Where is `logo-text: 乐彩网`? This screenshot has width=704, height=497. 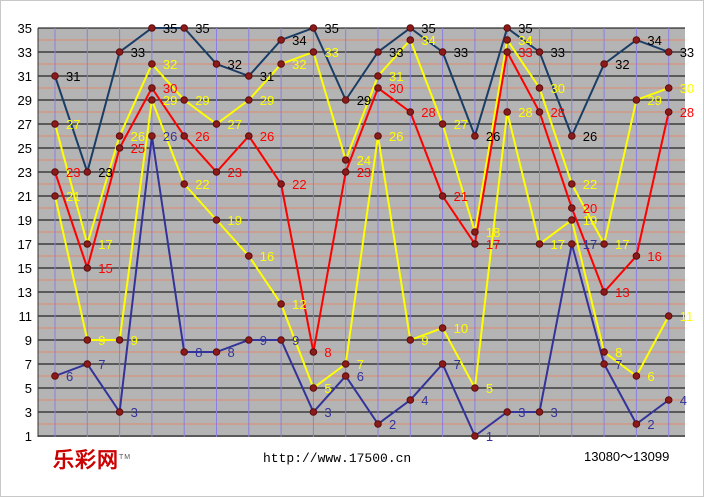 logo-text: 乐彩网 is located at coordinates (86, 459).